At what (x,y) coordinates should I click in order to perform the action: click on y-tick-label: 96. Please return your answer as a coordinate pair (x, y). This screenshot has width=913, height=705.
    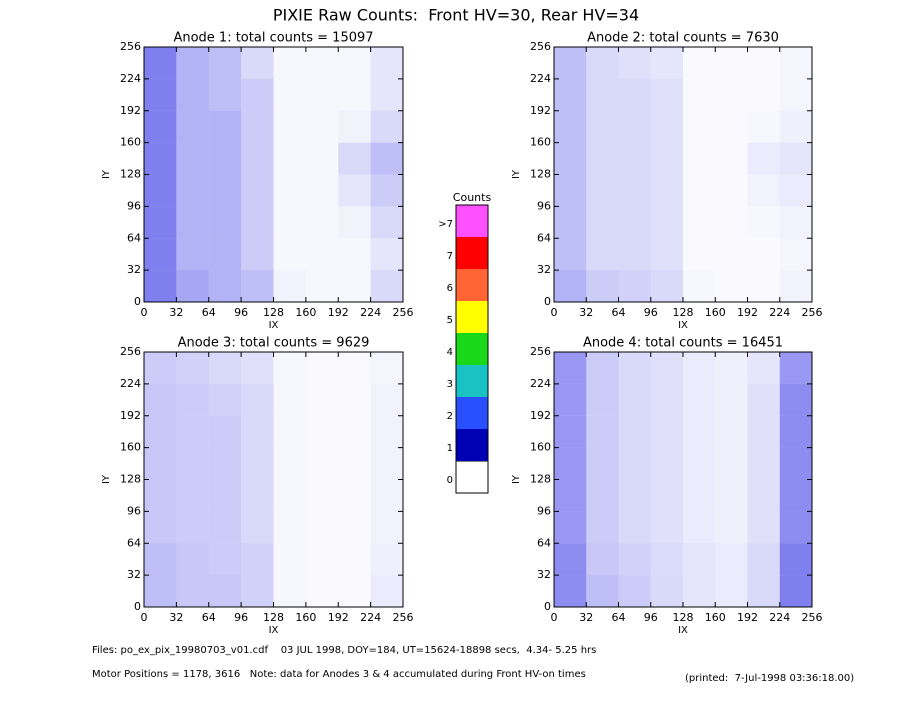
    Looking at the image, I should click on (544, 510).